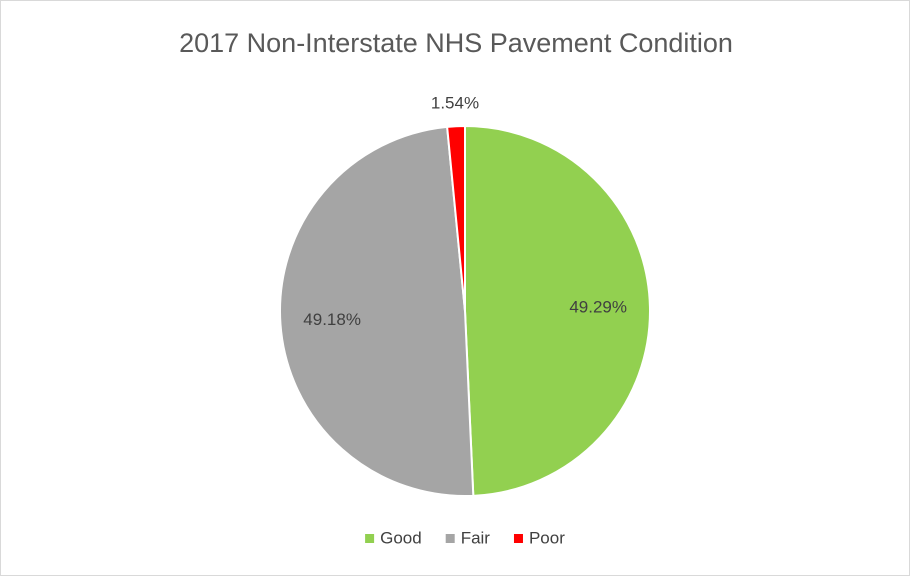  What do you see at coordinates (547, 537) in the screenshot?
I see `legend-label: Poor` at bounding box center [547, 537].